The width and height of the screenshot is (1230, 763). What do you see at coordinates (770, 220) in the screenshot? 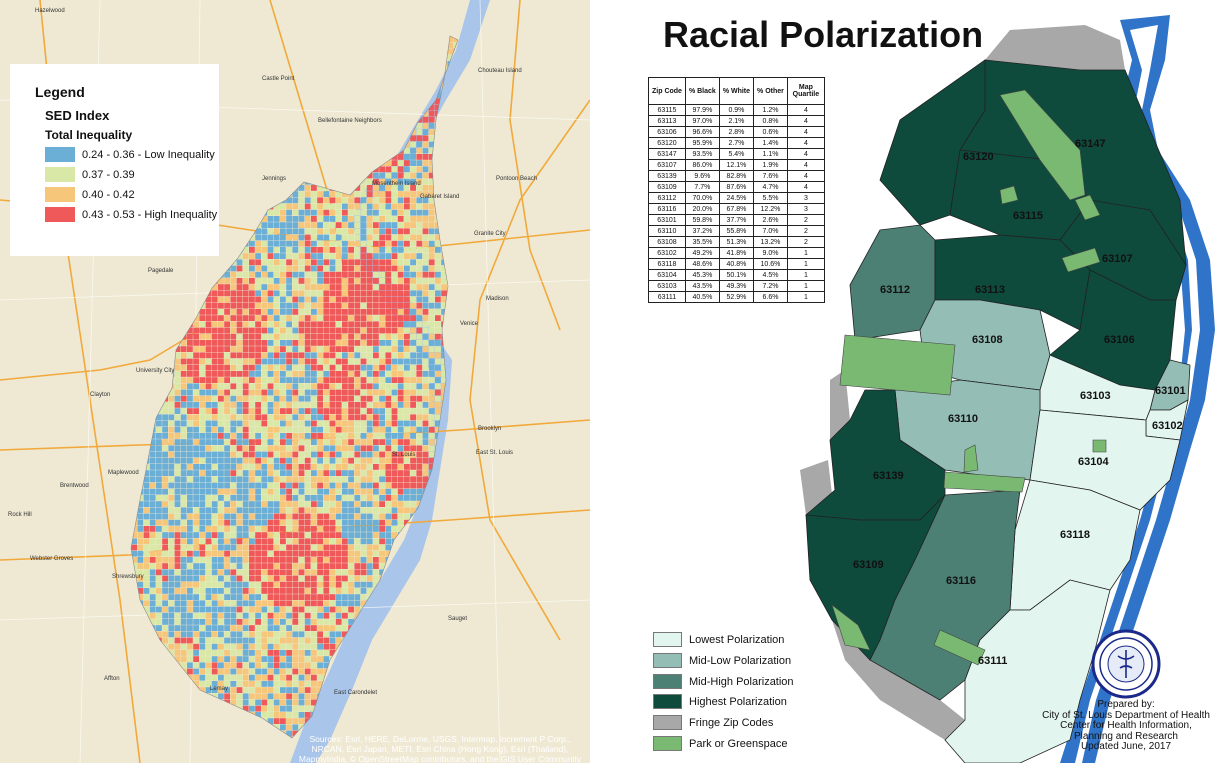
I see `table-cell: 2.6%` at bounding box center [770, 220].